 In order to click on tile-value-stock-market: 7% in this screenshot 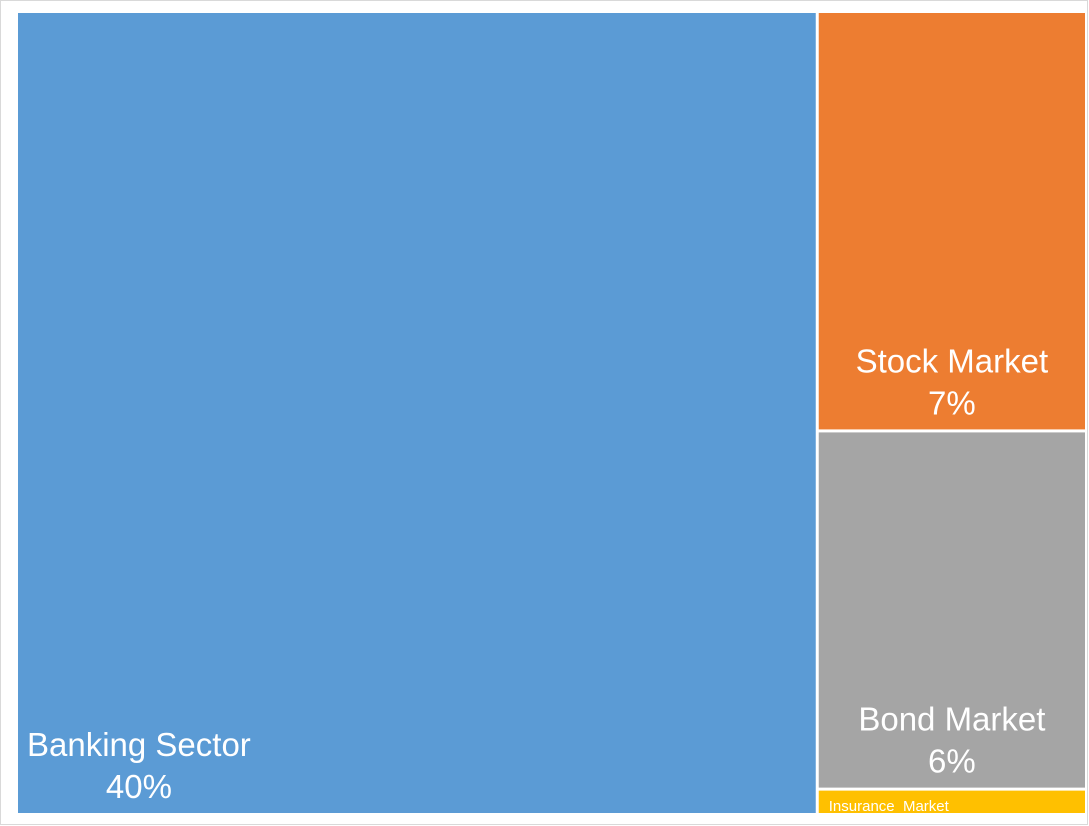, I will do `click(952, 402)`.